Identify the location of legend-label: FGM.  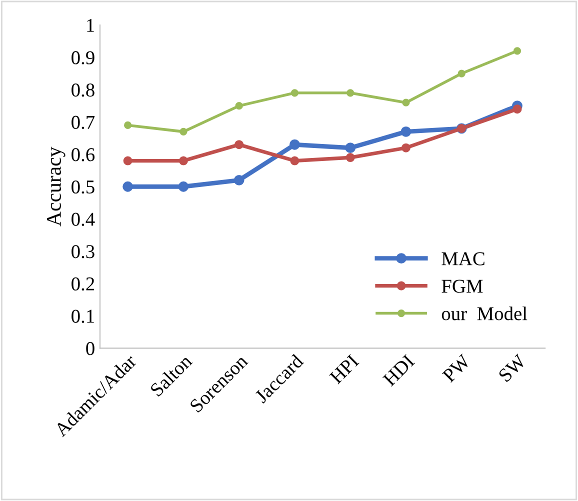
(462, 286).